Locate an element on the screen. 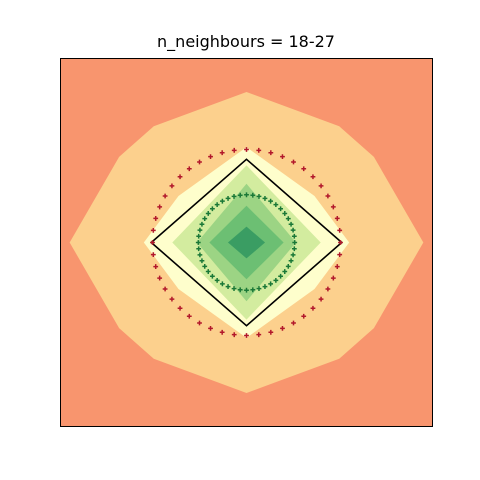 The height and width of the screenshot is (480, 480). diamond-outline is located at coordinates (246, 242).